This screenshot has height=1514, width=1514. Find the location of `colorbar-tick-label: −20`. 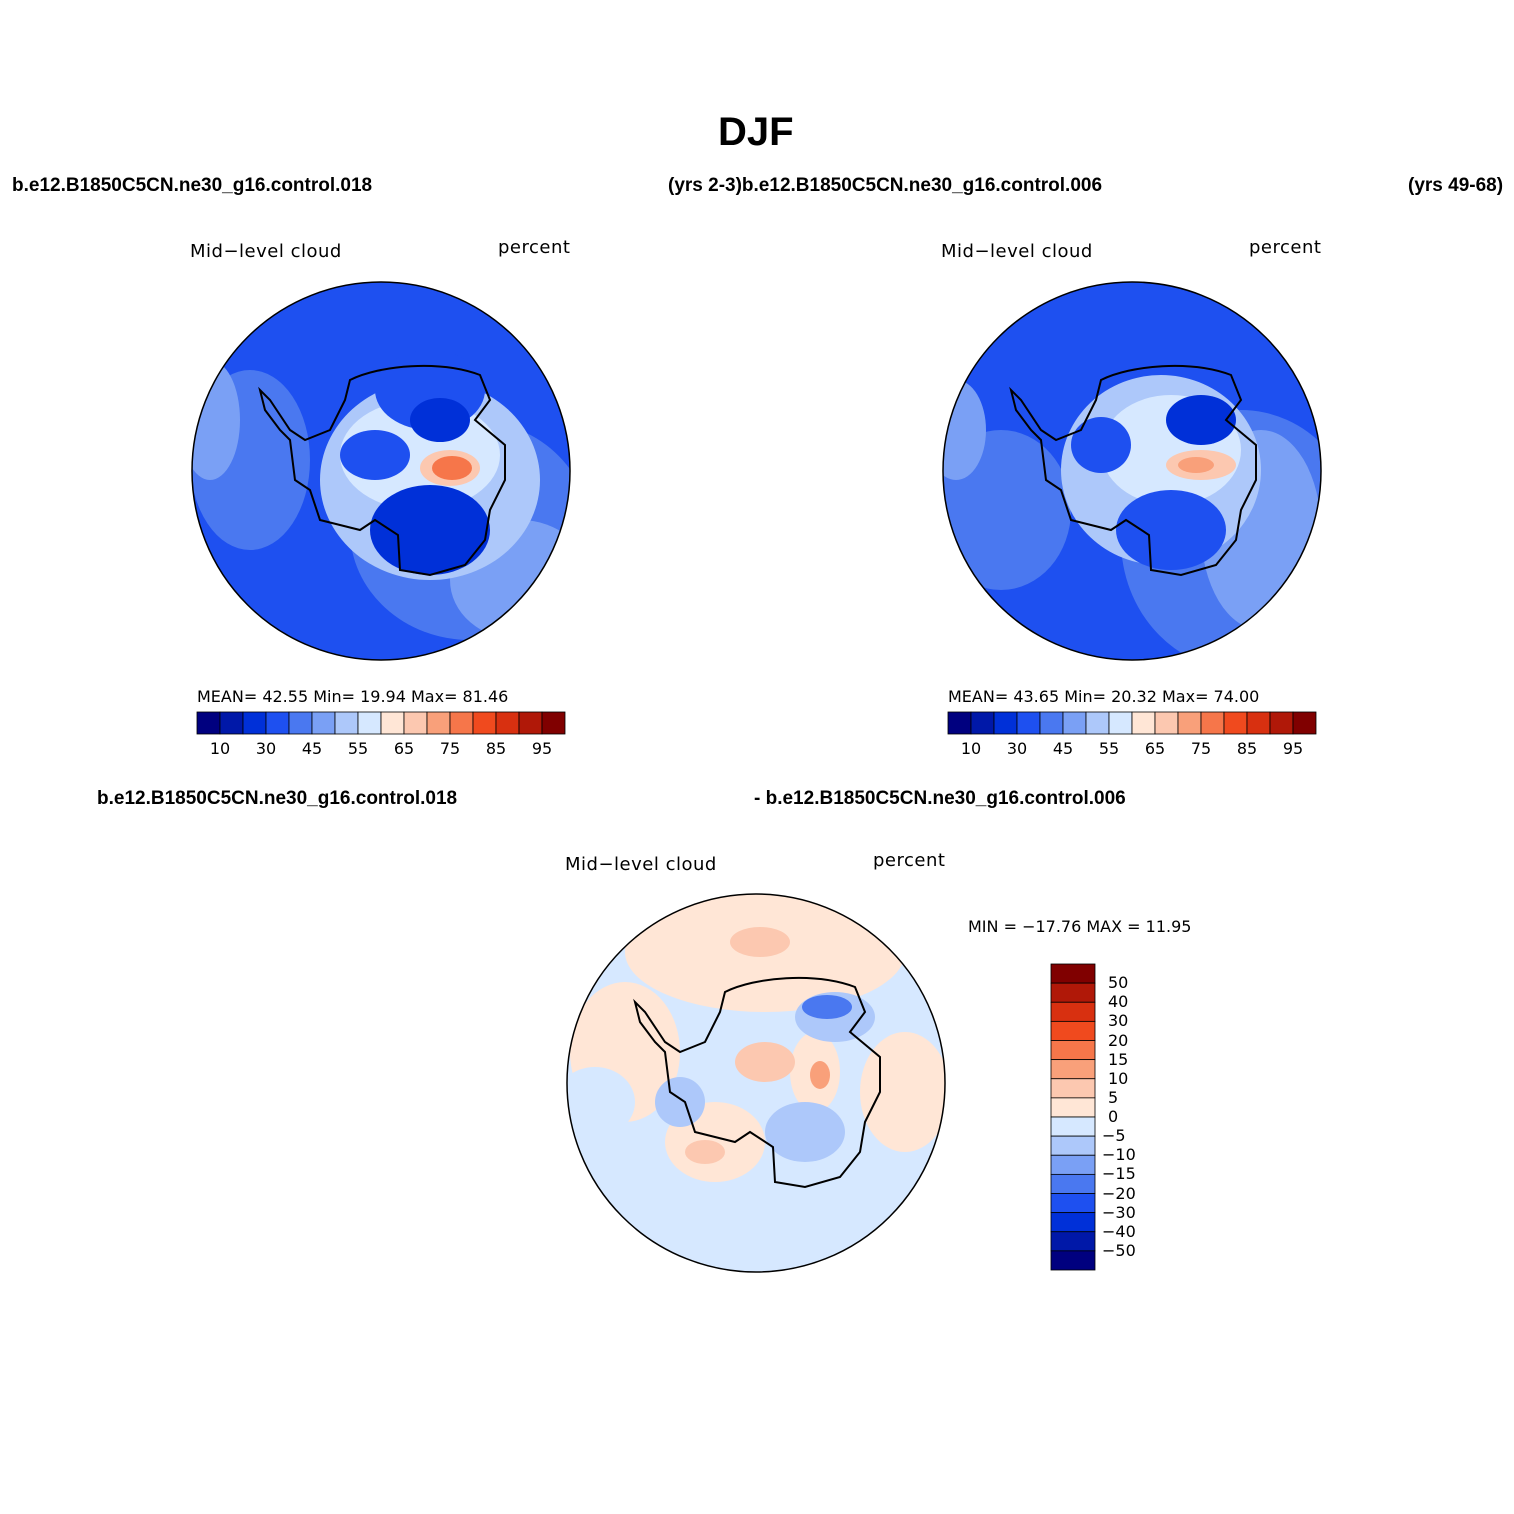

colorbar-tick-label: −20 is located at coordinates (1119, 1193).